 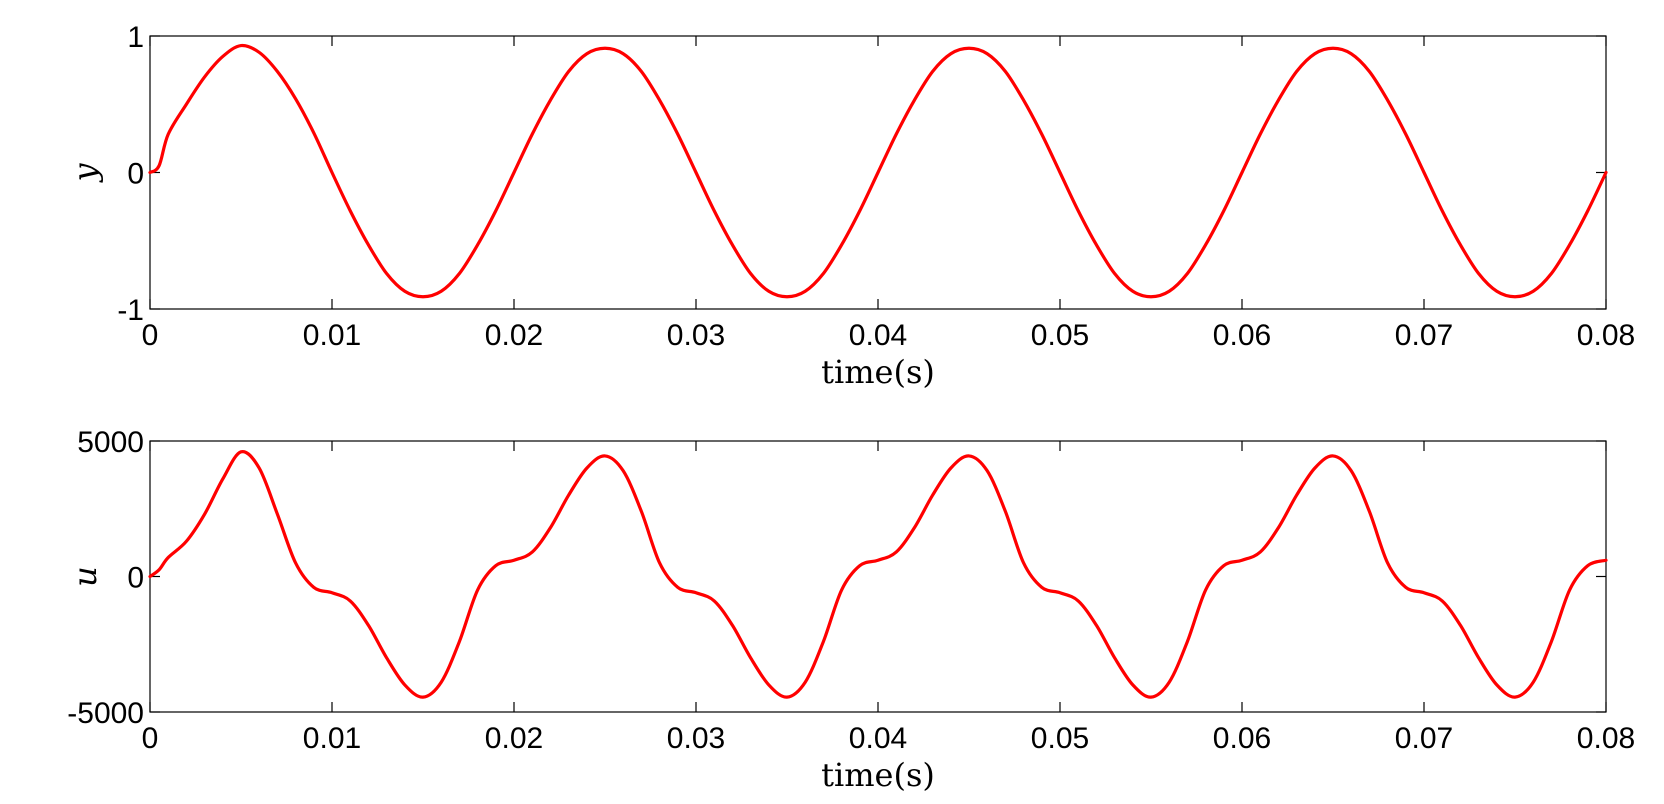 What do you see at coordinates (85, 173) in the screenshot?
I see `y-axis-label: y` at bounding box center [85, 173].